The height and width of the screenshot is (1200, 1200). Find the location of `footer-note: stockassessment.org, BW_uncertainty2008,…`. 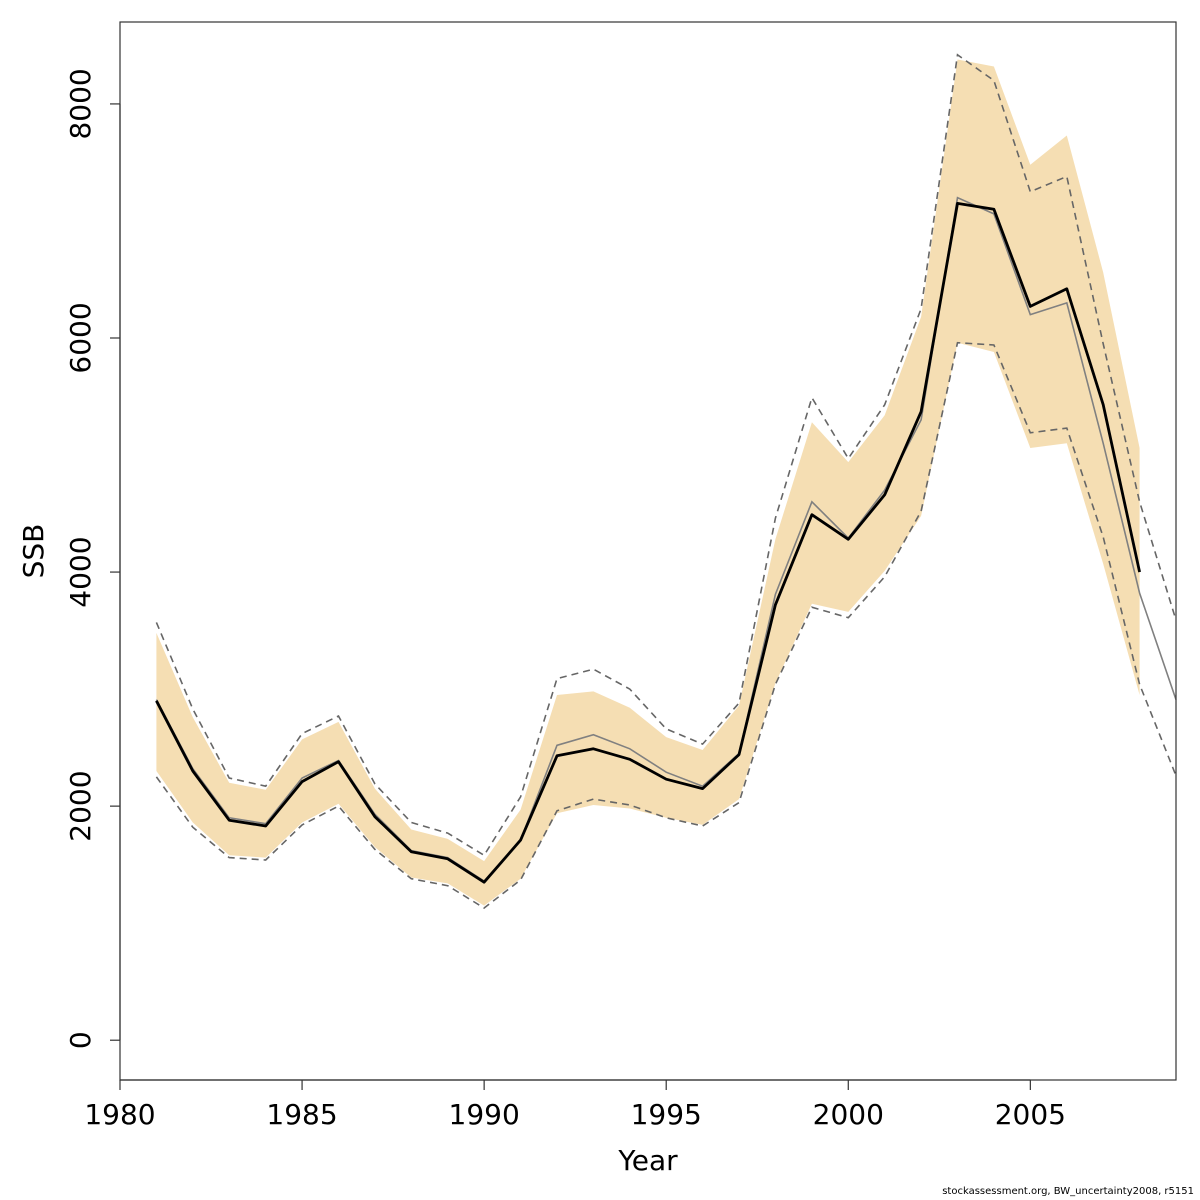

footer-note: stockassessment.org, BW_uncertainty2008,… is located at coordinates (1068, 1191).